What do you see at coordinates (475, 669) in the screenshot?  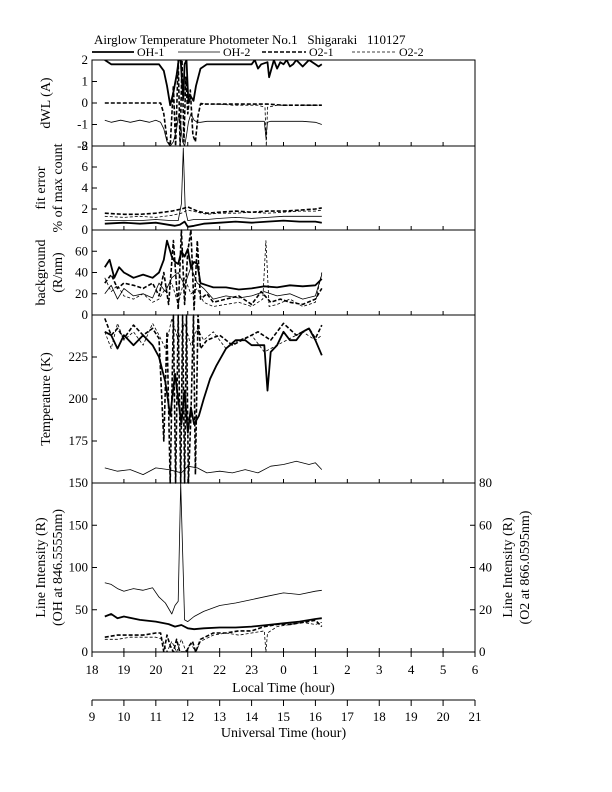 I see `local-time-tick-label: 6` at bounding box center [475, 669].